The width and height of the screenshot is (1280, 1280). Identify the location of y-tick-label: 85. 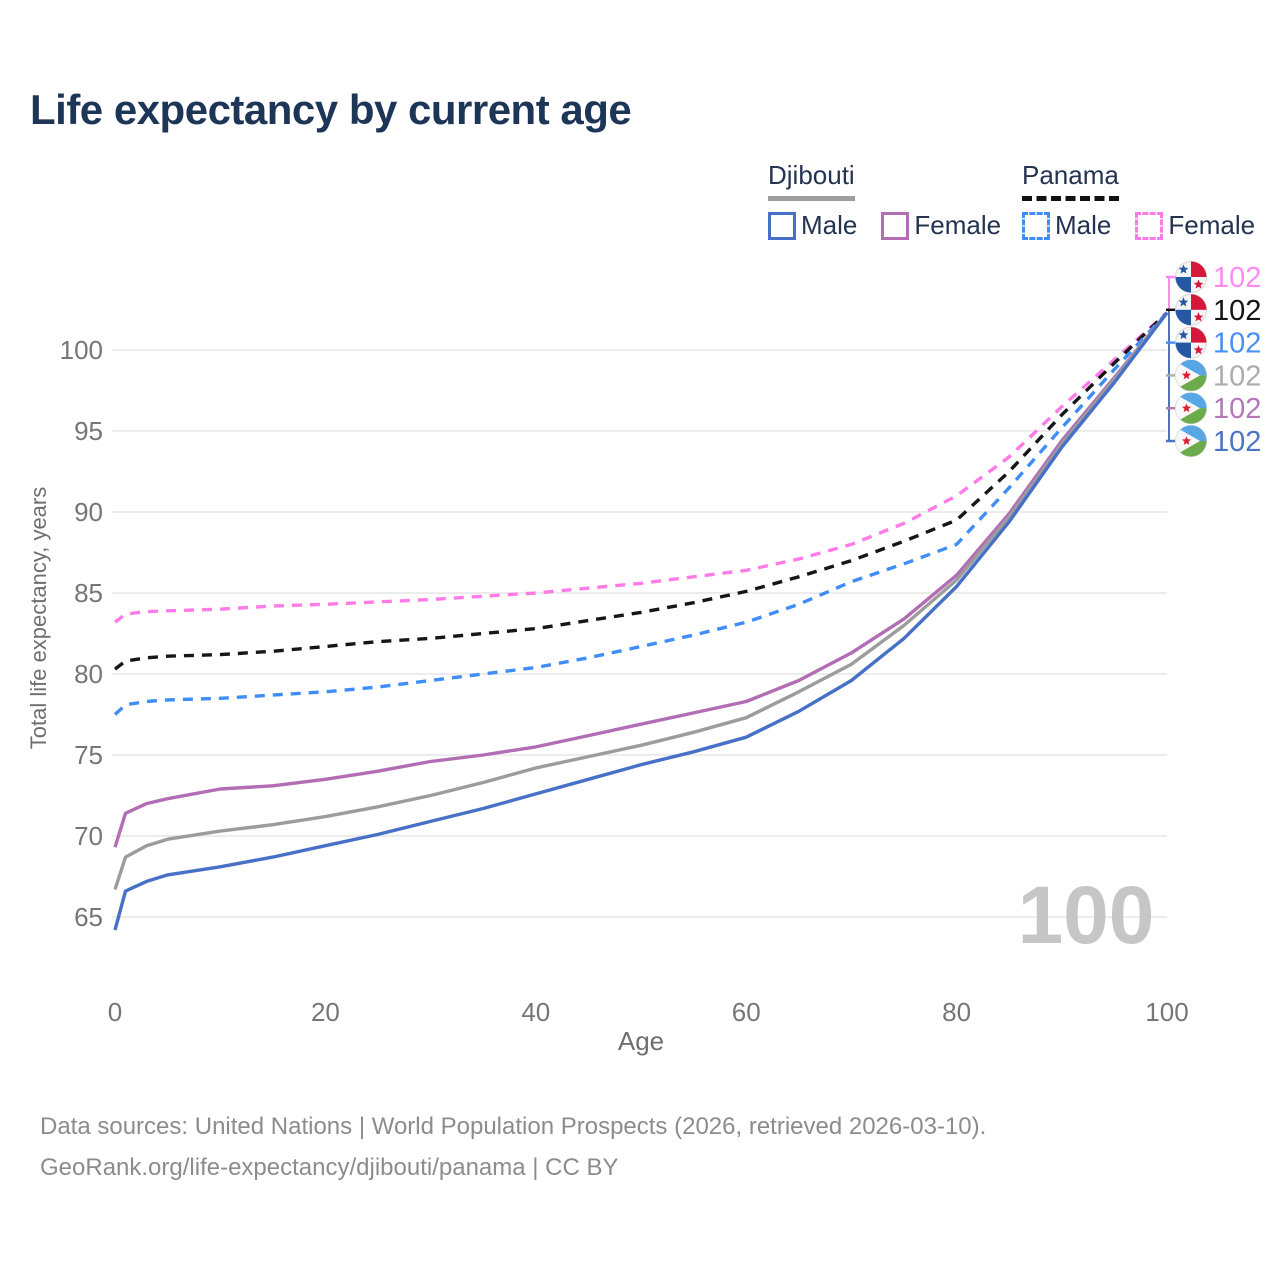
(88, 593).